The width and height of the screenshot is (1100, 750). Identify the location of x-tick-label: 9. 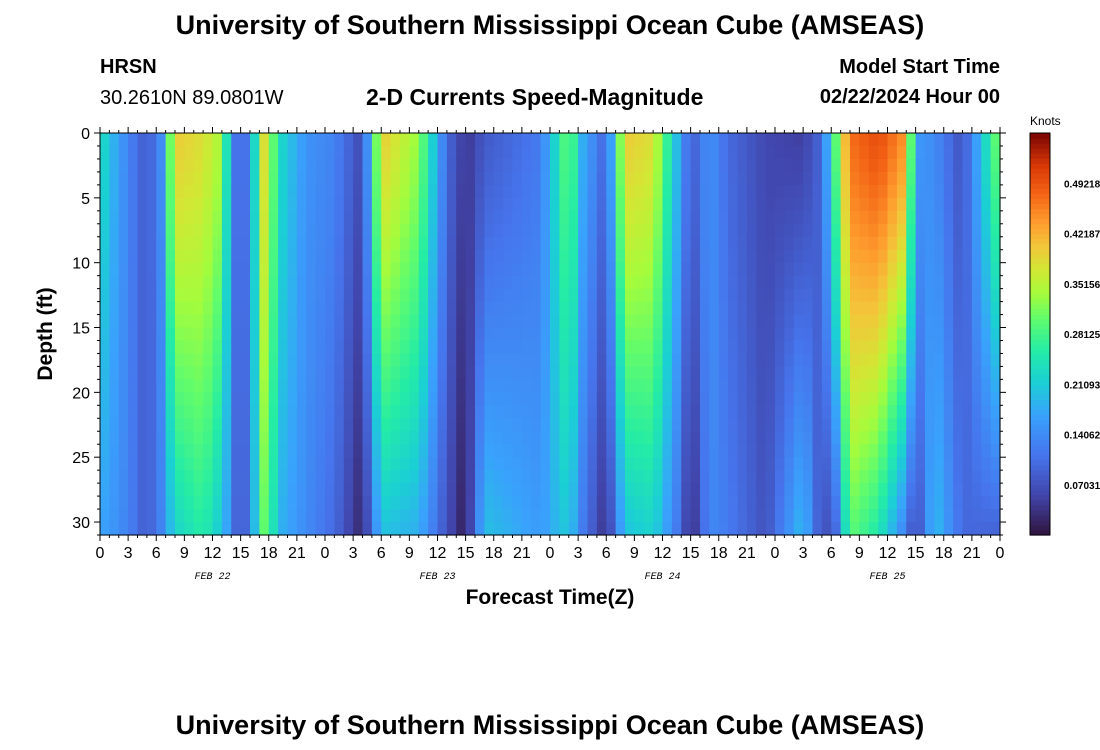
(634, 553).